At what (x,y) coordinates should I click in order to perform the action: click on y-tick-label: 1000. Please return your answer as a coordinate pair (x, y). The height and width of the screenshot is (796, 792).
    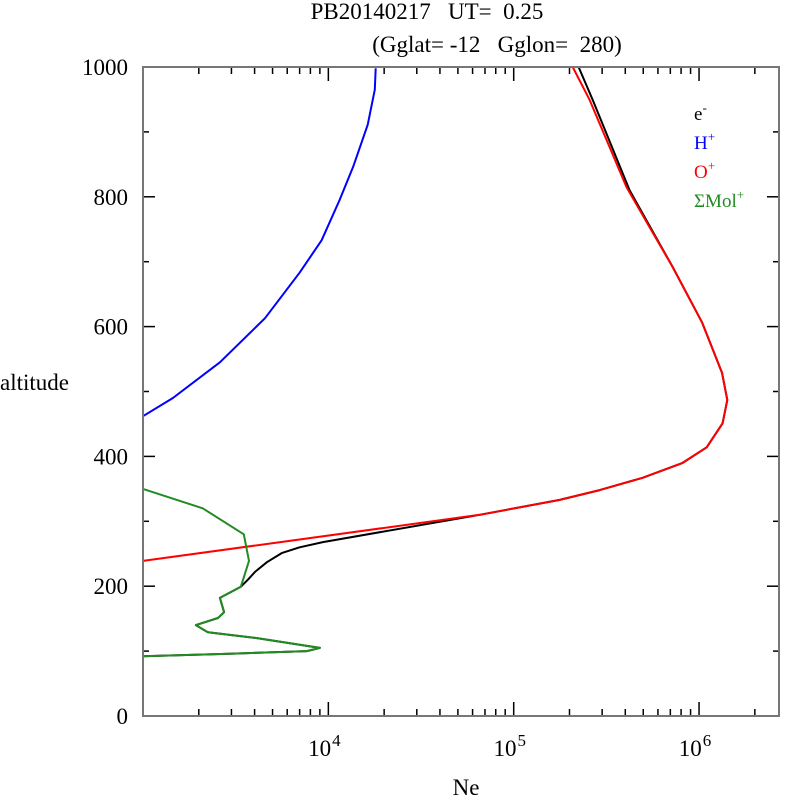
    Looking at the image, I should click on (105, 67).